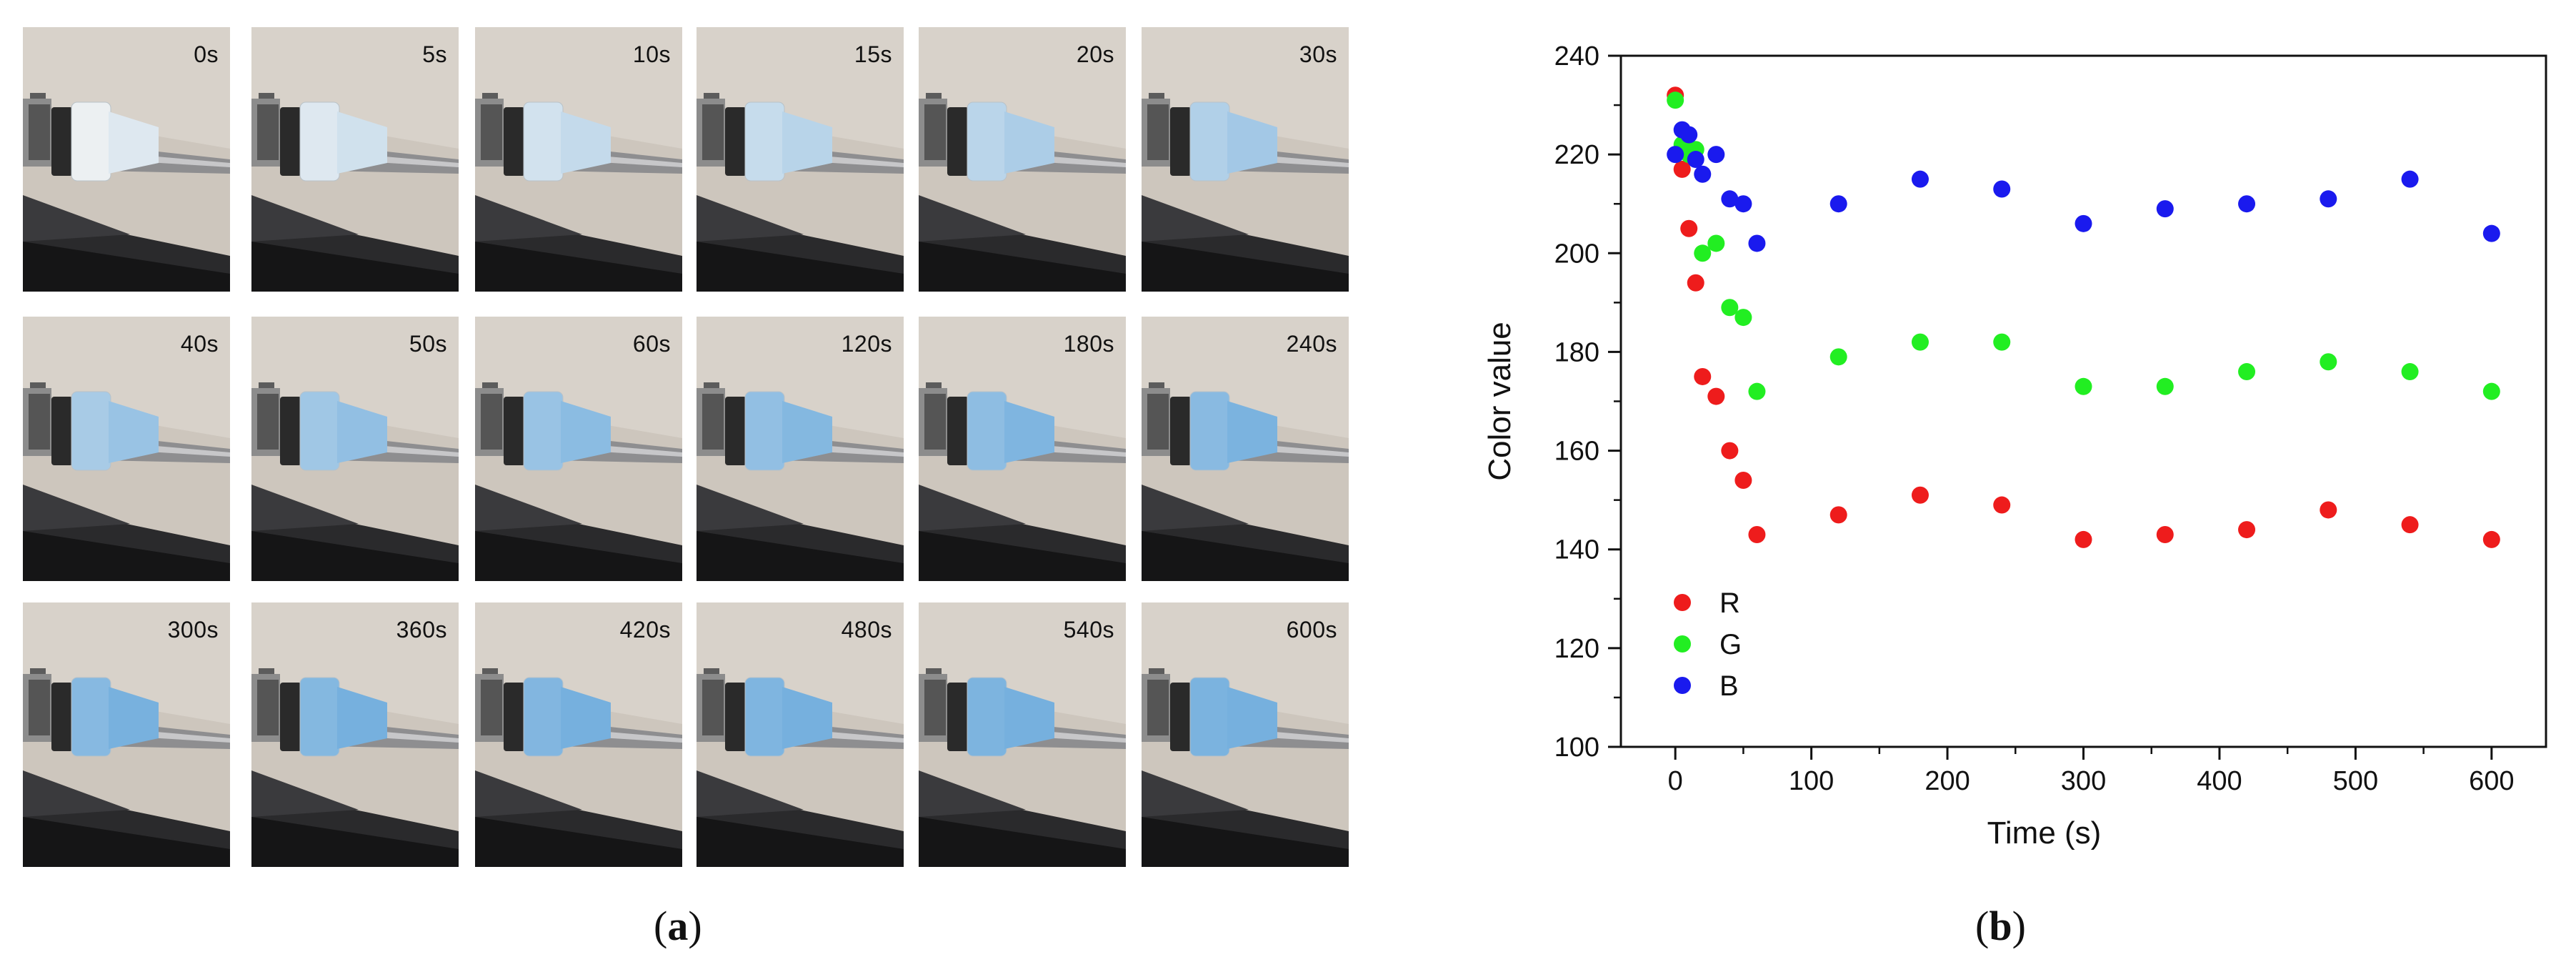 This screenshot has width=2576, height=977. I want to click on photo-tile: 120s, so click(801, 449).